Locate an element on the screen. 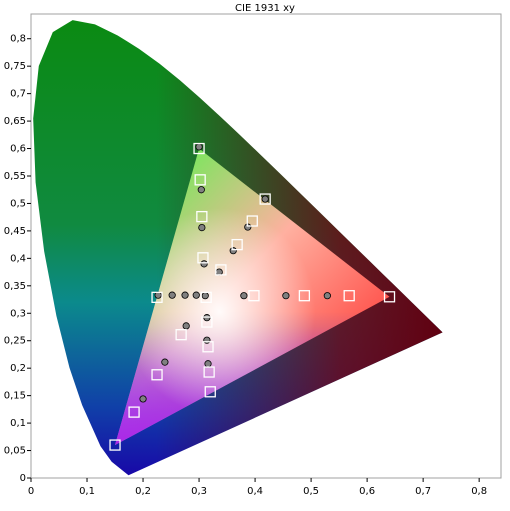 Image resolution: width=510 pixels, height=511 pixels. y-tick-label: 0,65 is located at coordinates (15, 121).